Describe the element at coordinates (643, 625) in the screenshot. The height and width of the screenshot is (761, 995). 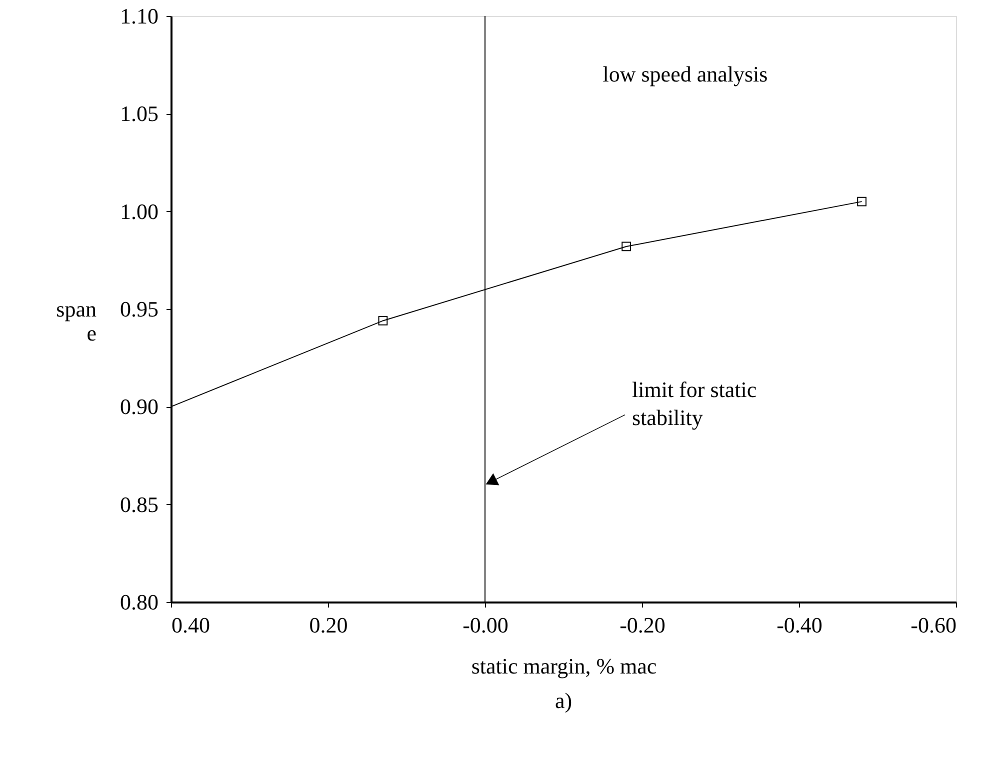
I see `x-tick-label: -0.20` at that location.